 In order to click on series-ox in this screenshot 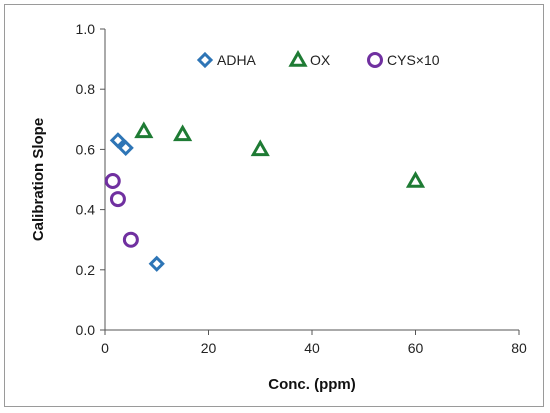, I will do `click(280, 154)`.